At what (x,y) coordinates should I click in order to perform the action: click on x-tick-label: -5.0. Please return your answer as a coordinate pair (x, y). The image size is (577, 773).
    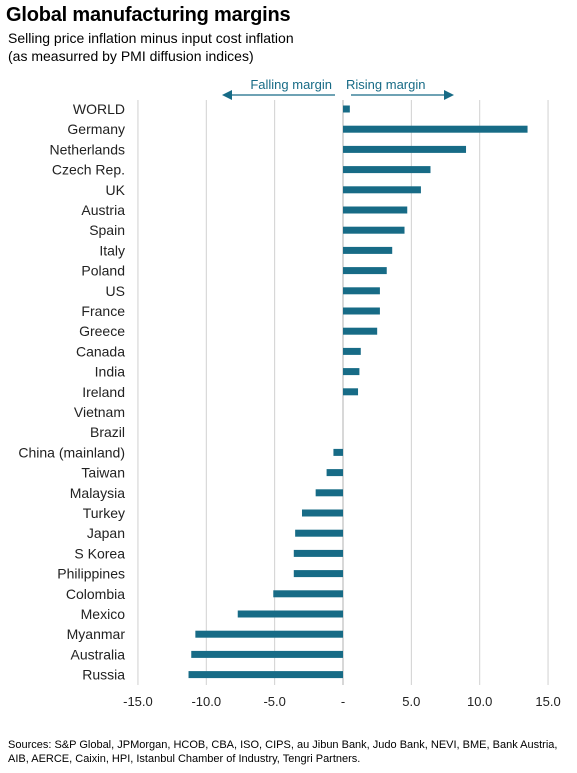
    Looking at the image, I should click on (274, 701).